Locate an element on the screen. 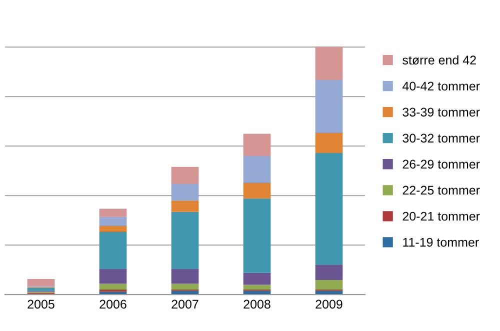 Image resolution: width=500 pixels, height=331 pixels. x-tick-label: 2009 is located at coordinates (329, 304).